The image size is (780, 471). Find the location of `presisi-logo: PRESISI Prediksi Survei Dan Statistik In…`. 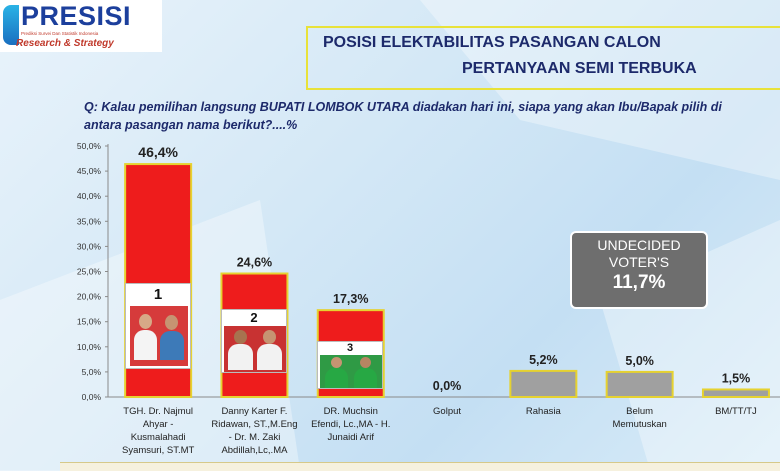

presisi-logo: PRESISI Prediksi Survei Dan Statistik In… is located at coordinates (81, 26).